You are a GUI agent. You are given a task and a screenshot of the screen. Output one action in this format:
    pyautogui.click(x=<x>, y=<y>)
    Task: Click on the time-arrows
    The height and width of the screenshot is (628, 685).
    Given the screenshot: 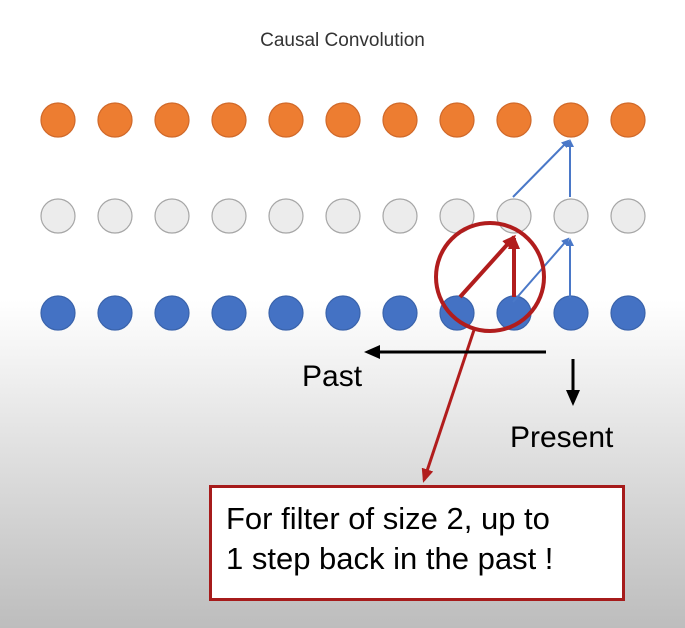 What is the action you would take?
    pyautogui.click(x=472, y=375)
    